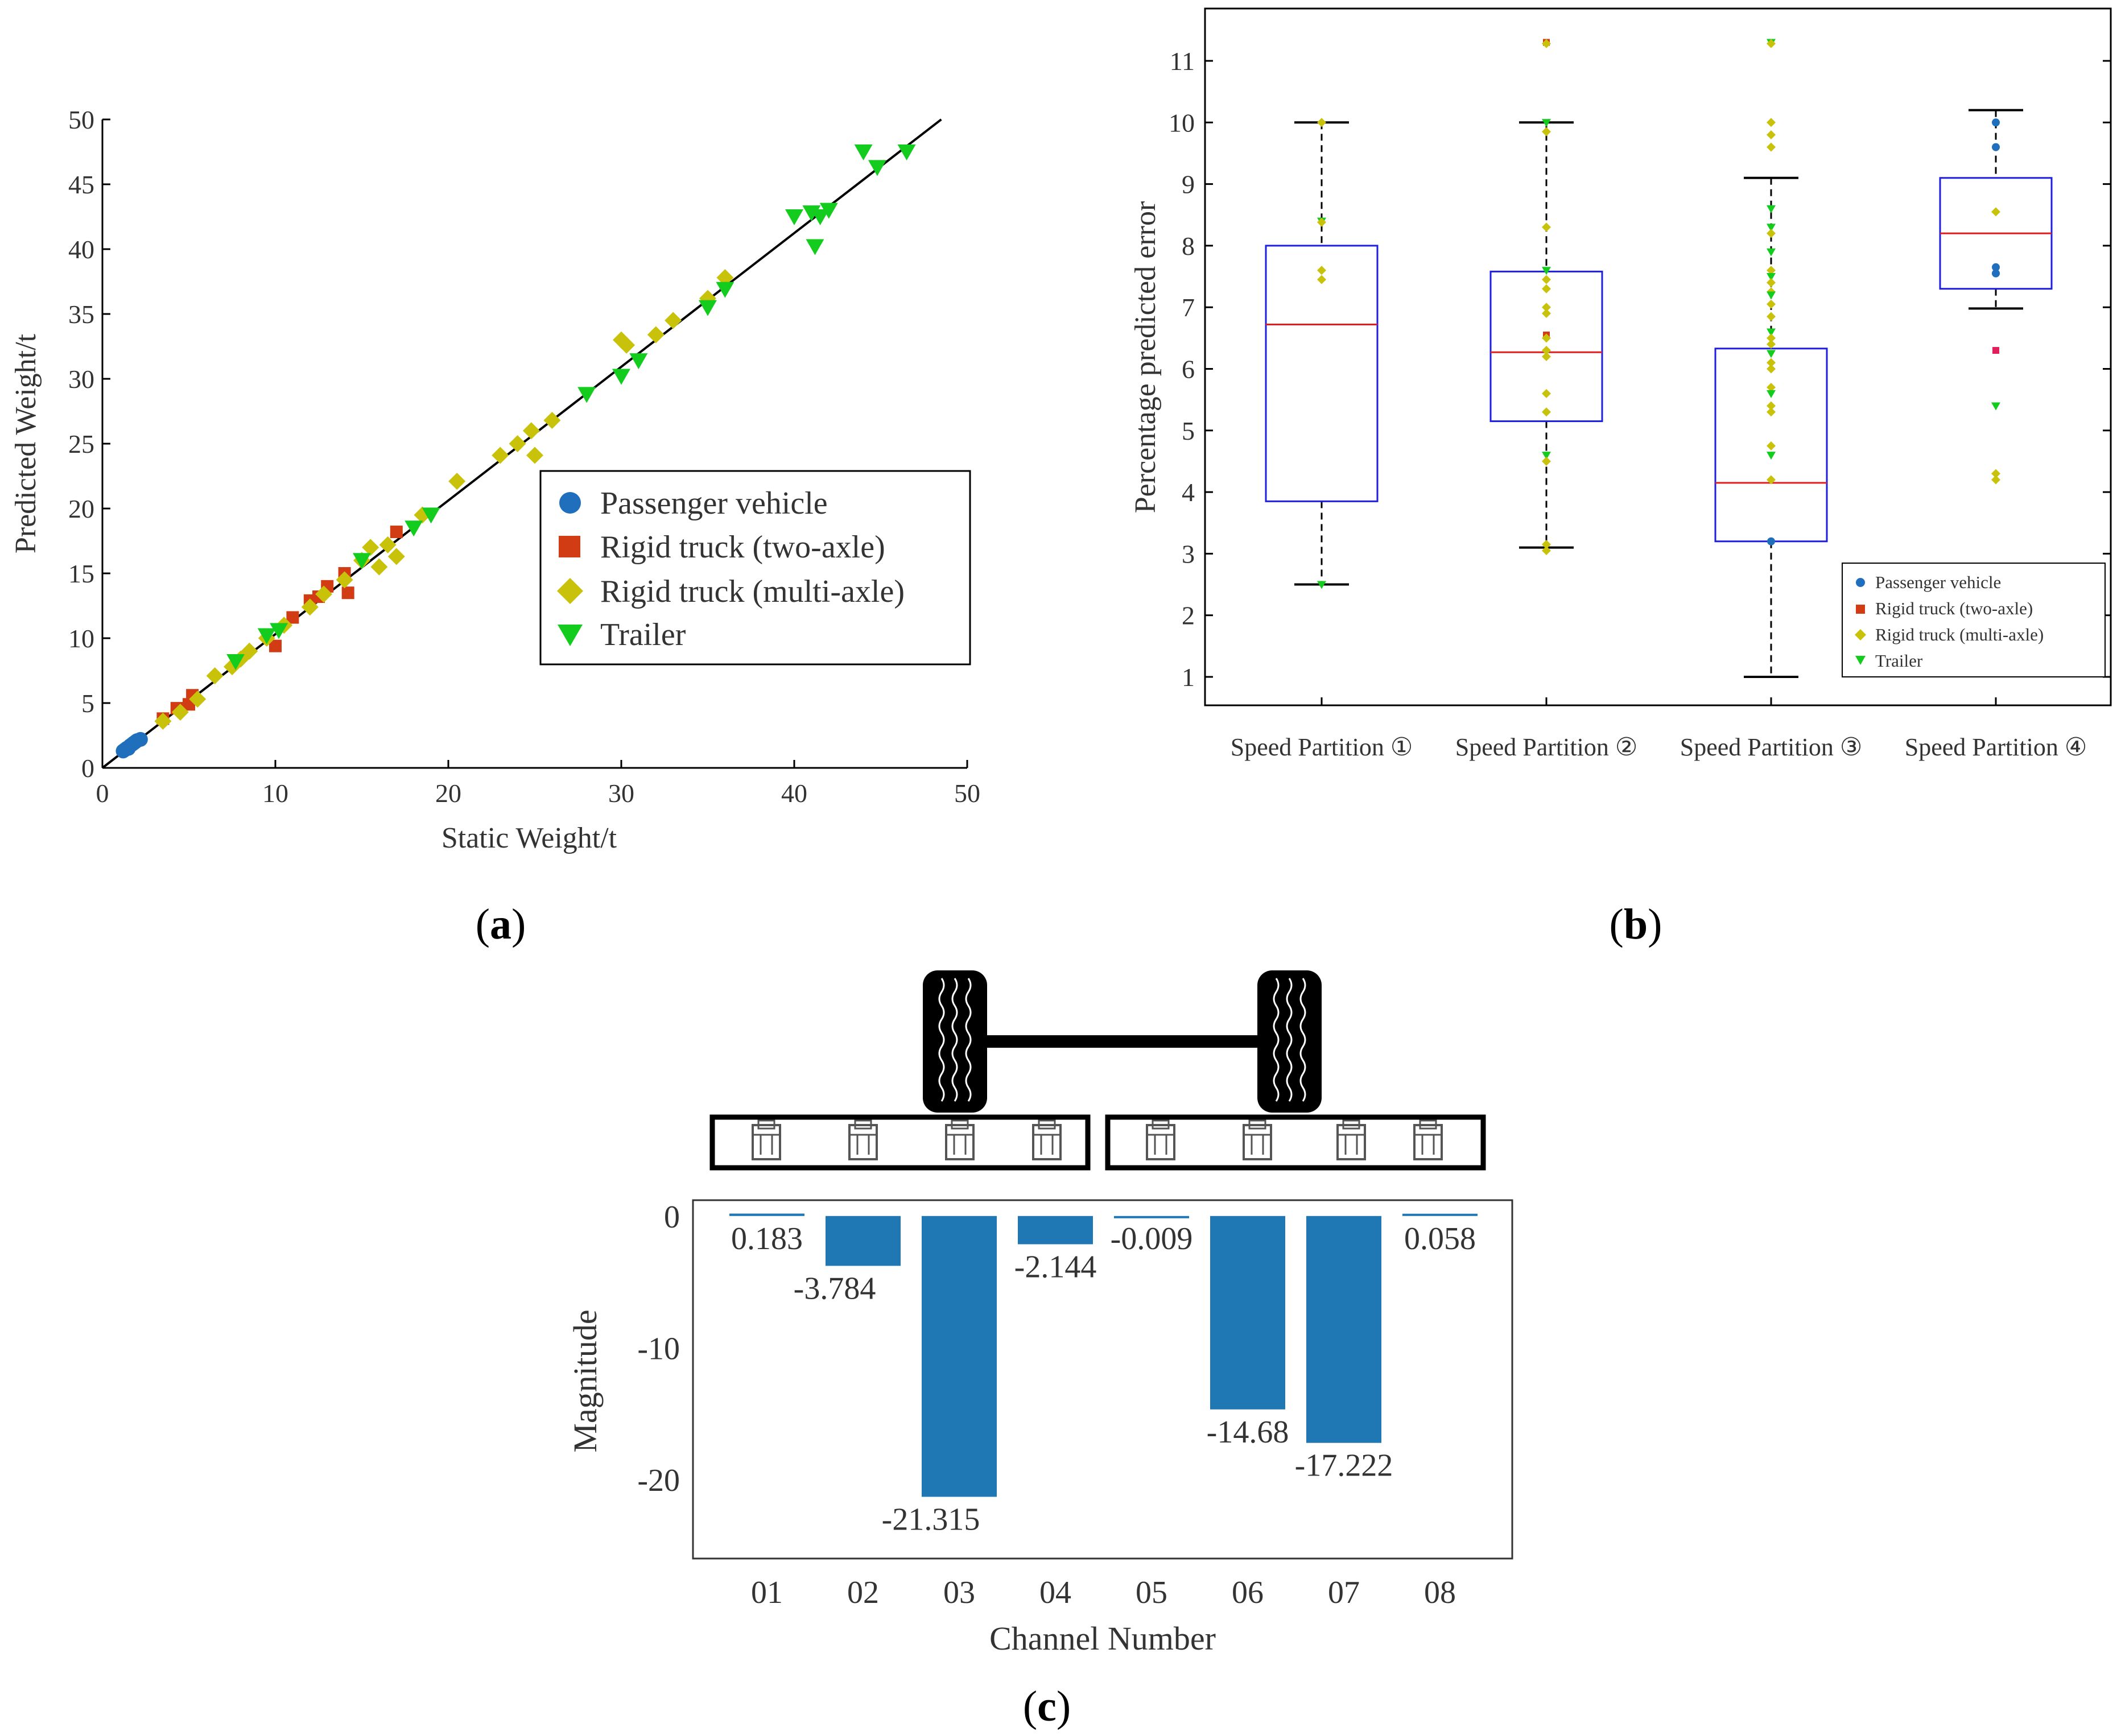 This screenshot has height=1736, width=2121. I want to click on b-y-tick-label: 1, so click(1188, 677).